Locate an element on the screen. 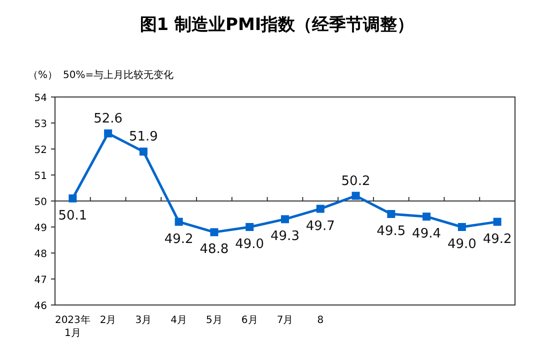  data-label: 50.2 is located at coordinates (355, 181).